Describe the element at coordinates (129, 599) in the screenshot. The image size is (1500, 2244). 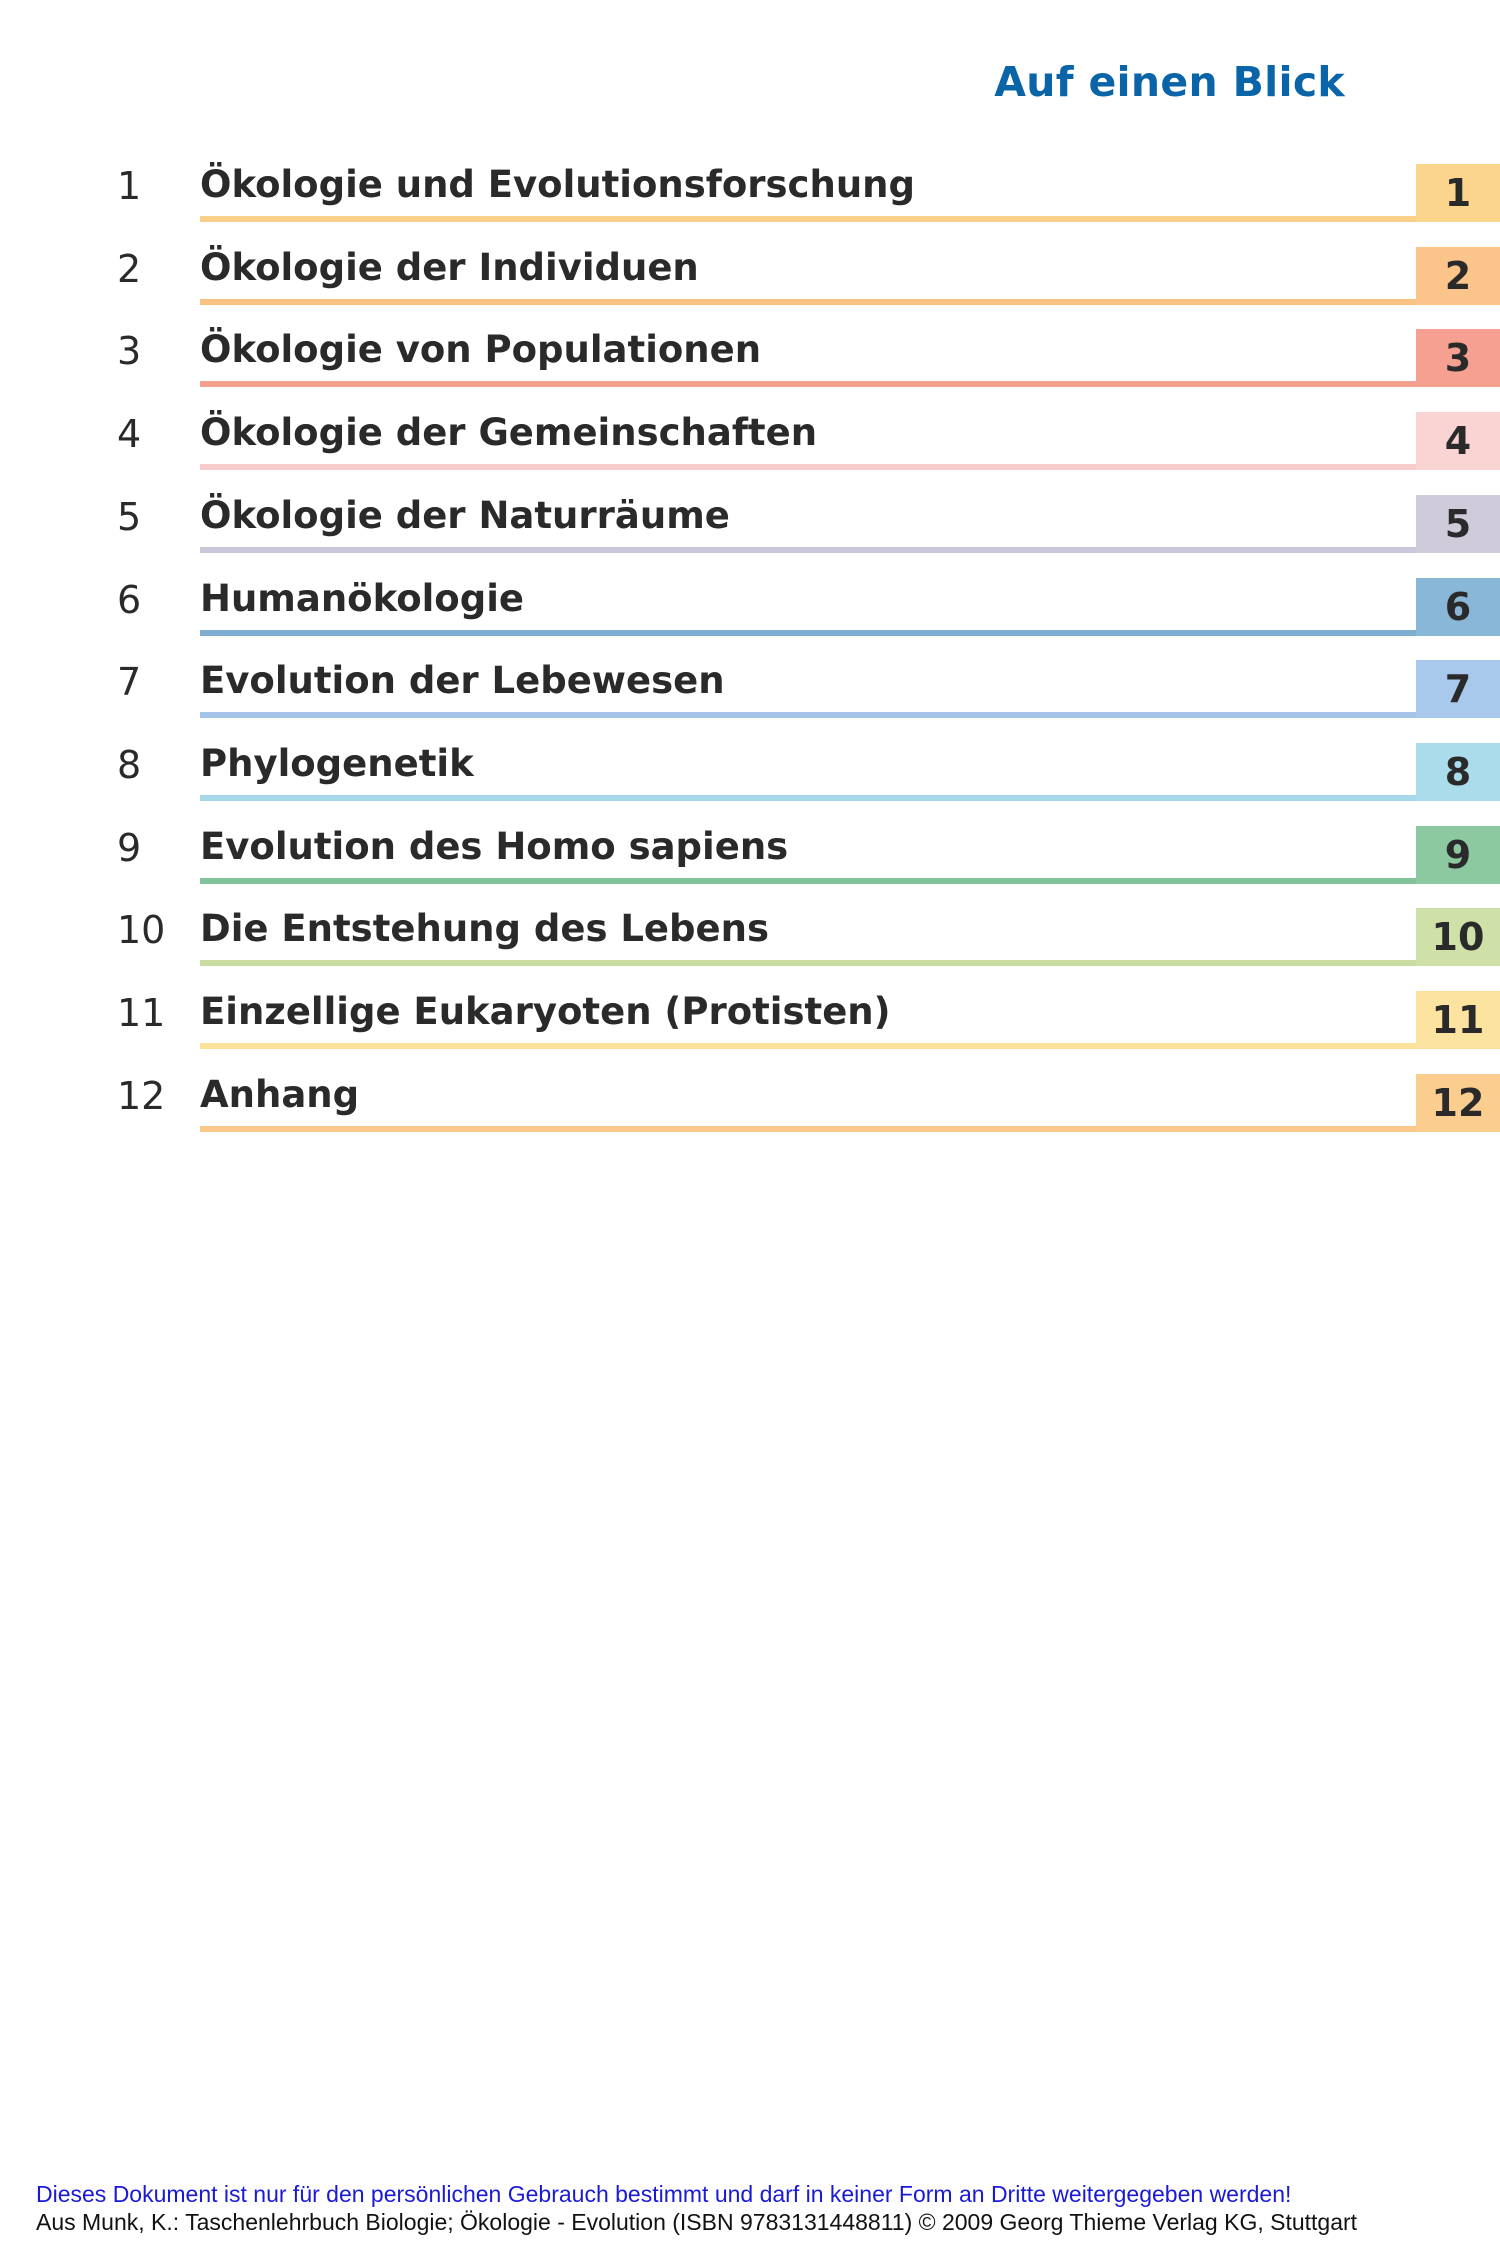
I see `toc-chapter-number: 6` at that location.